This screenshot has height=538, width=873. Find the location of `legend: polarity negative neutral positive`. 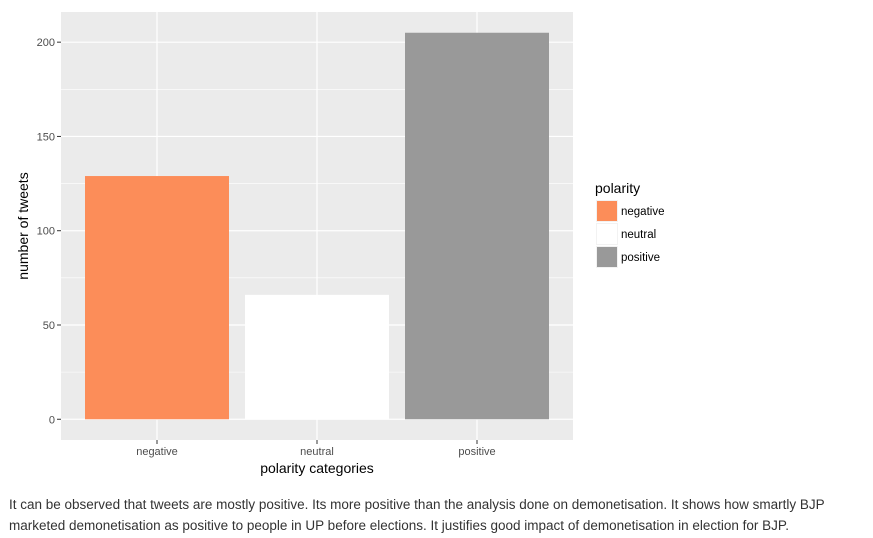

legend: polarity negative neutral positive is located at coordinates (629, 224).